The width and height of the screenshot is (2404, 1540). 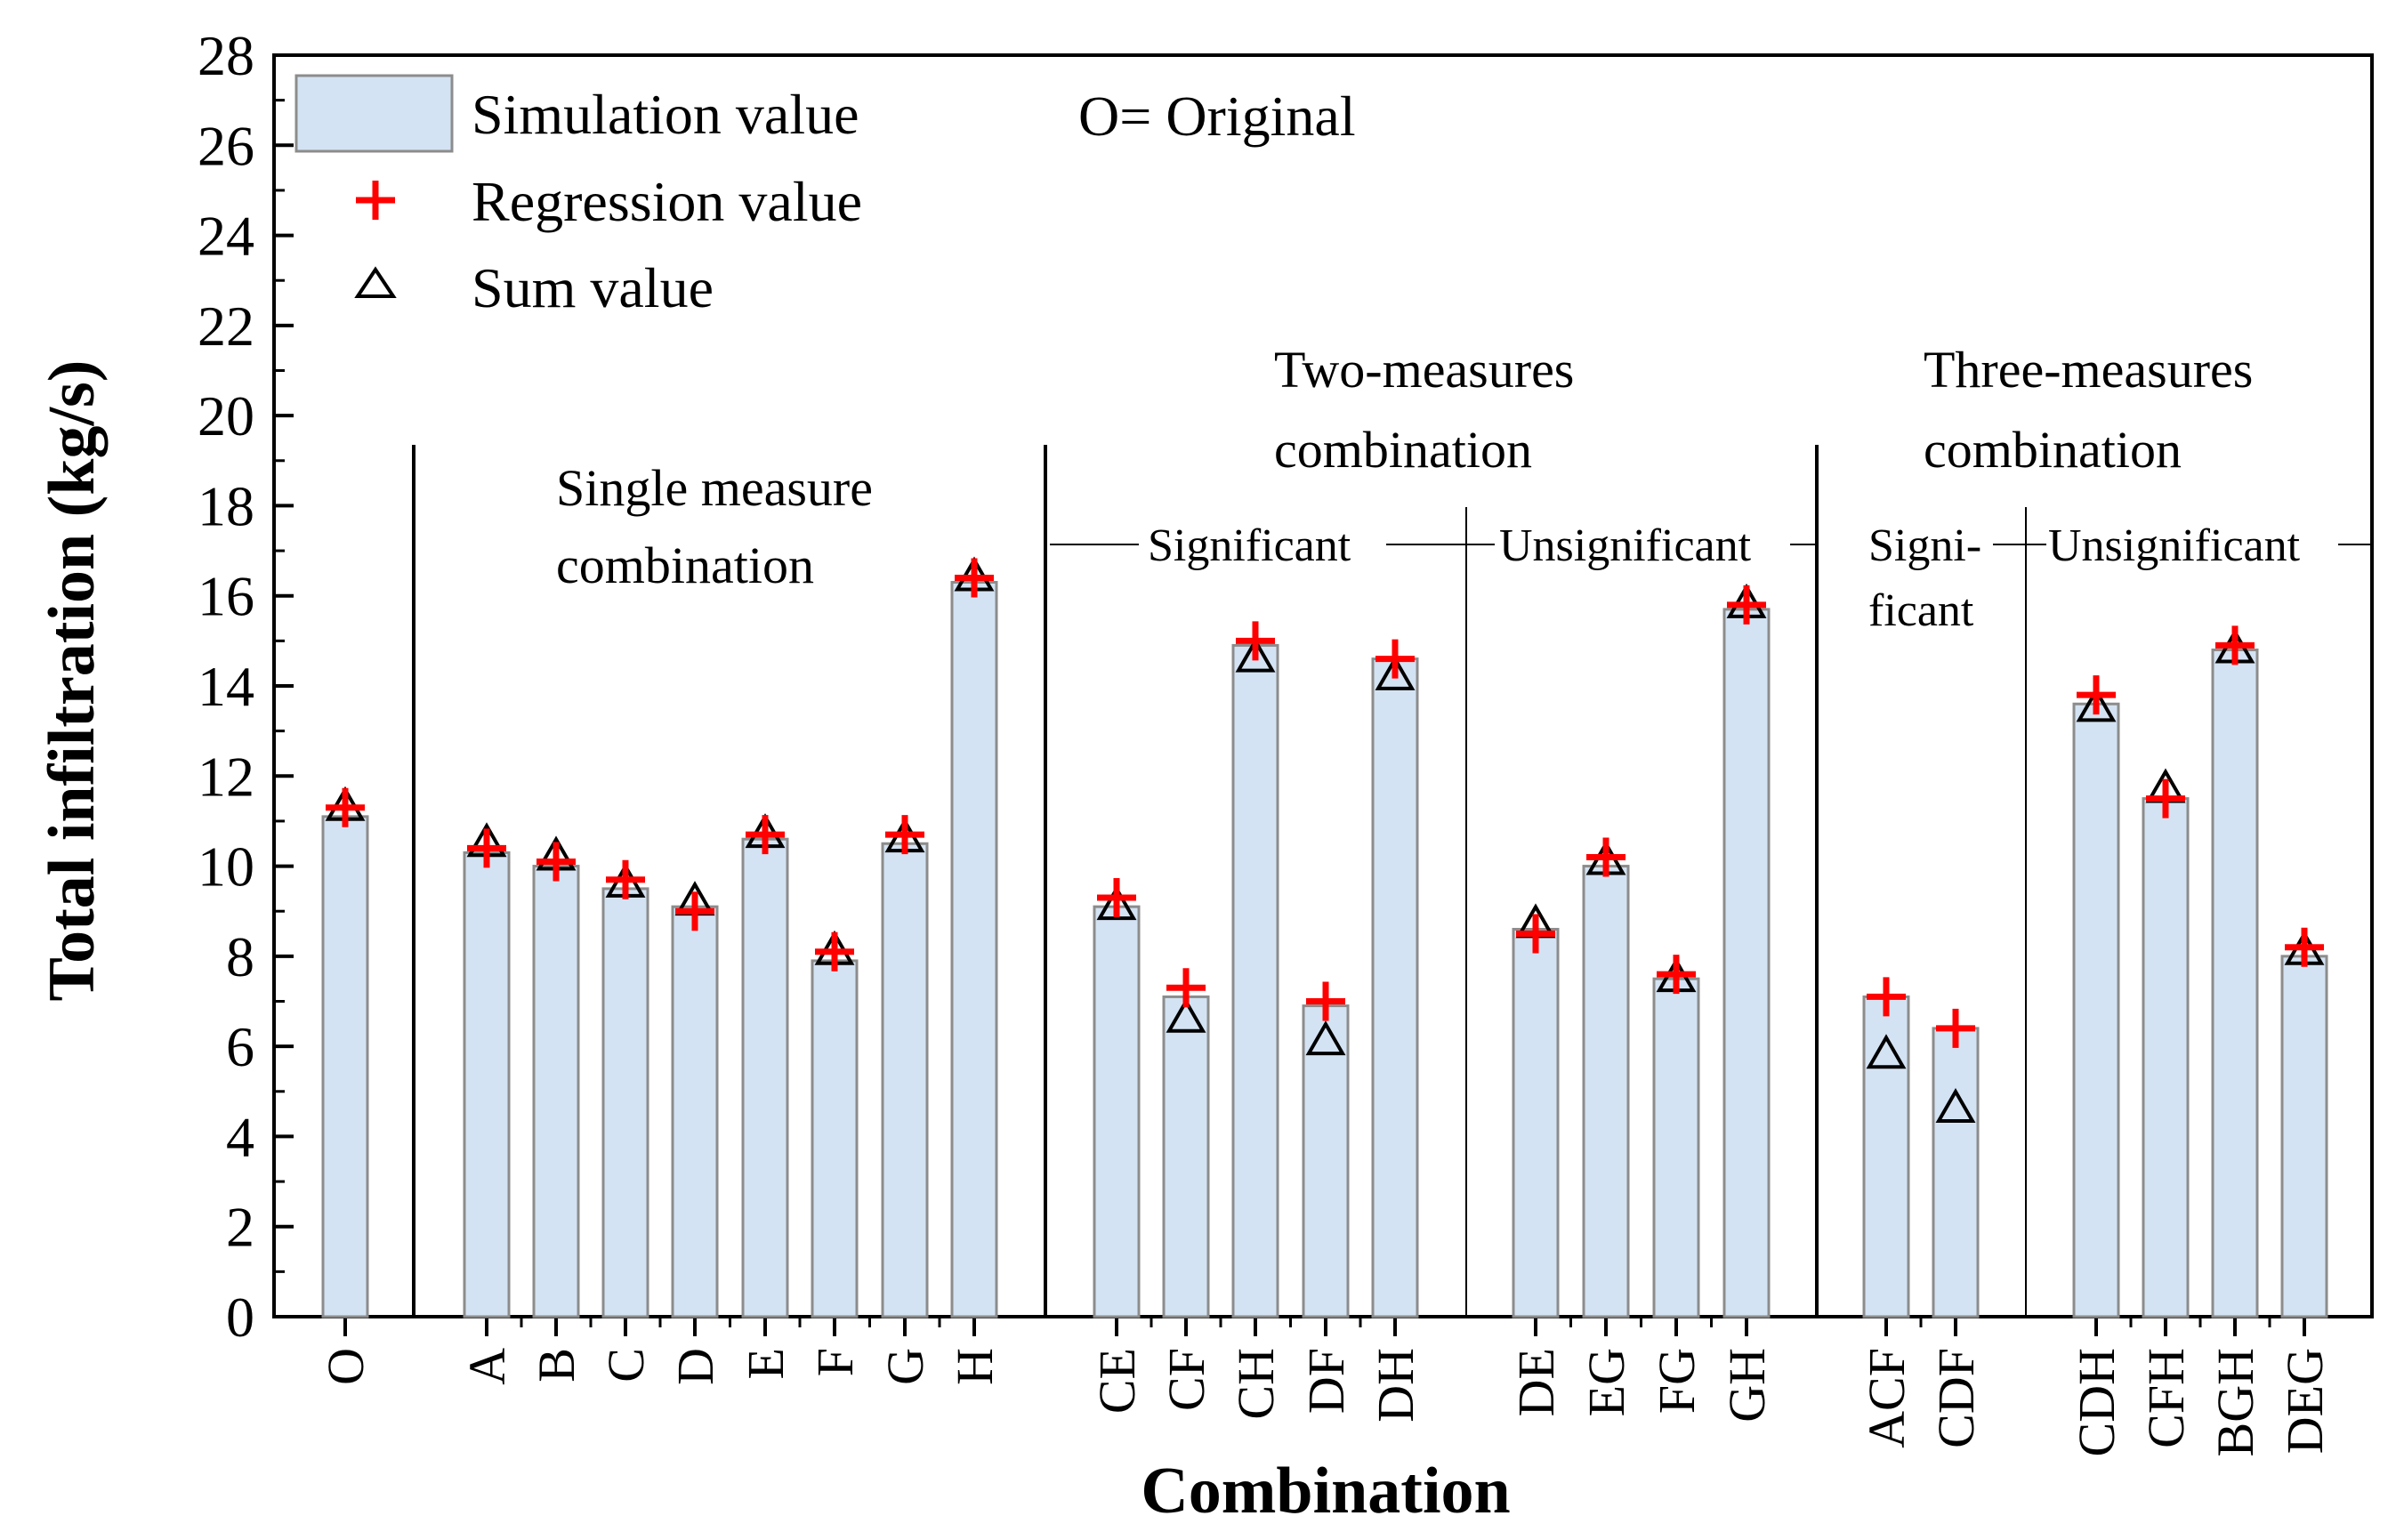 What do you see at coordinates (1746, 963) in the screenshot?
I see `bar-GH` at bounding box center [1746, 963].